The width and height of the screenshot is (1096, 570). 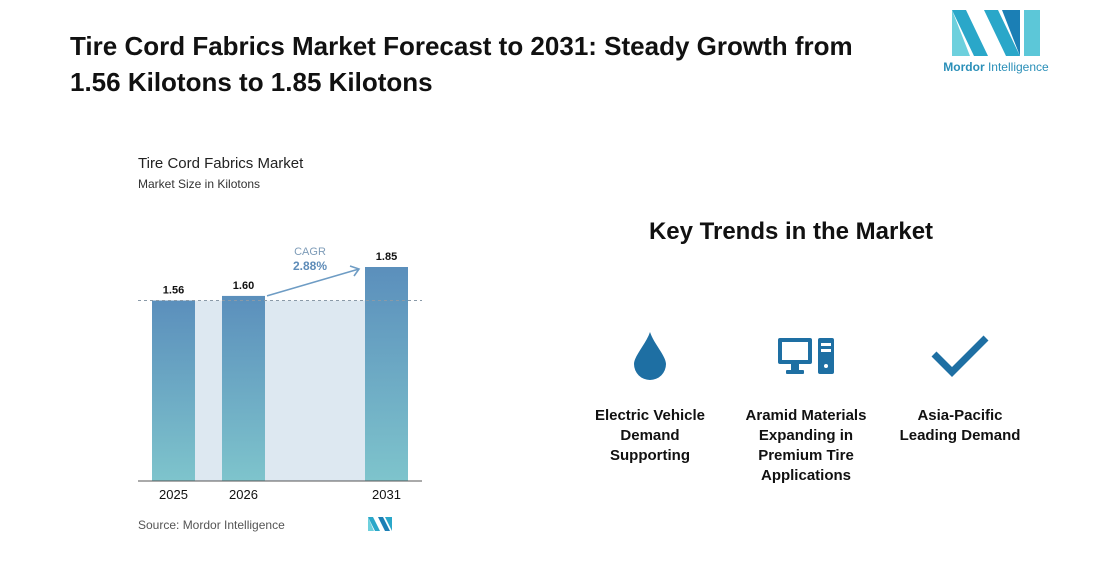 What do you see at coordinates (211, 525) in the screenshot?
I see `chart-source: Source: Mordor Intelligence` at bounding box center [211, 525].